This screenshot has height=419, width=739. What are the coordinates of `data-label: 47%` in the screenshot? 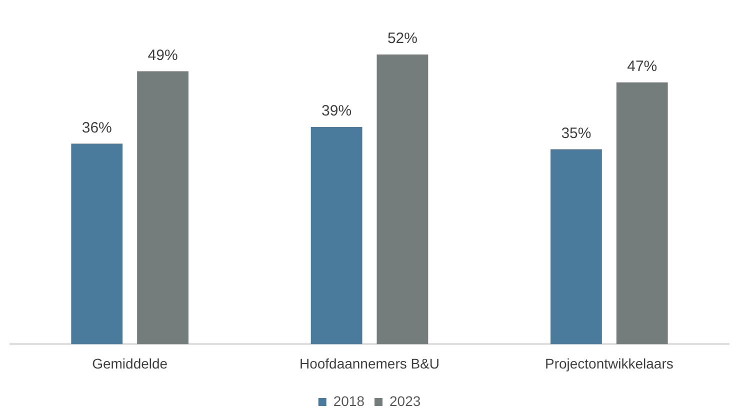 It's located at (642, 67).